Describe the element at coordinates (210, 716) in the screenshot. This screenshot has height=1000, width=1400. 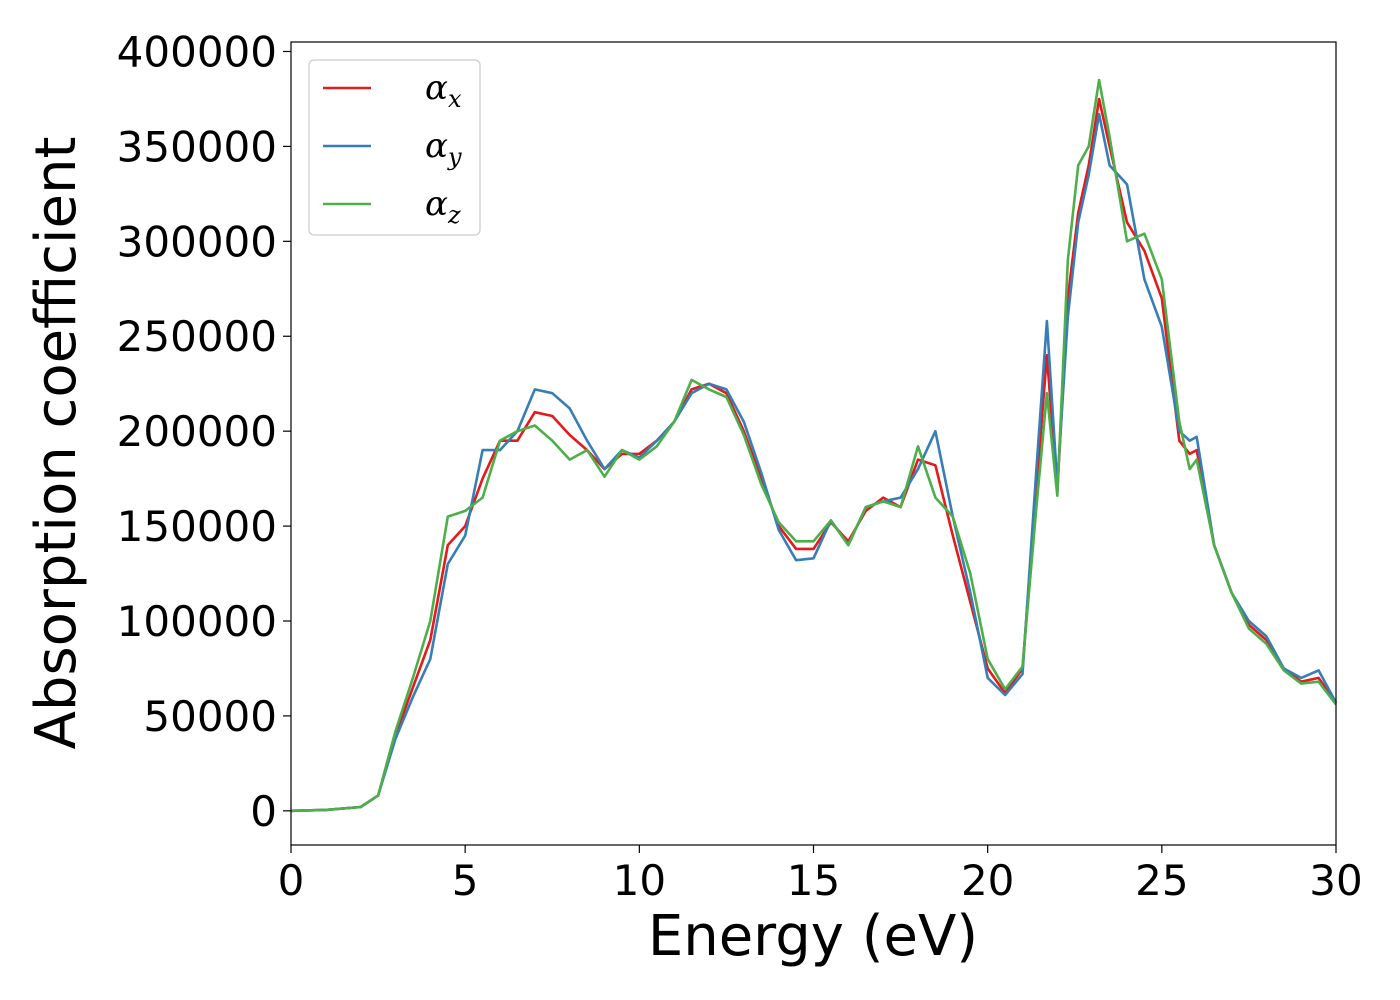
I see `y-tick-label: 50000` at that location.